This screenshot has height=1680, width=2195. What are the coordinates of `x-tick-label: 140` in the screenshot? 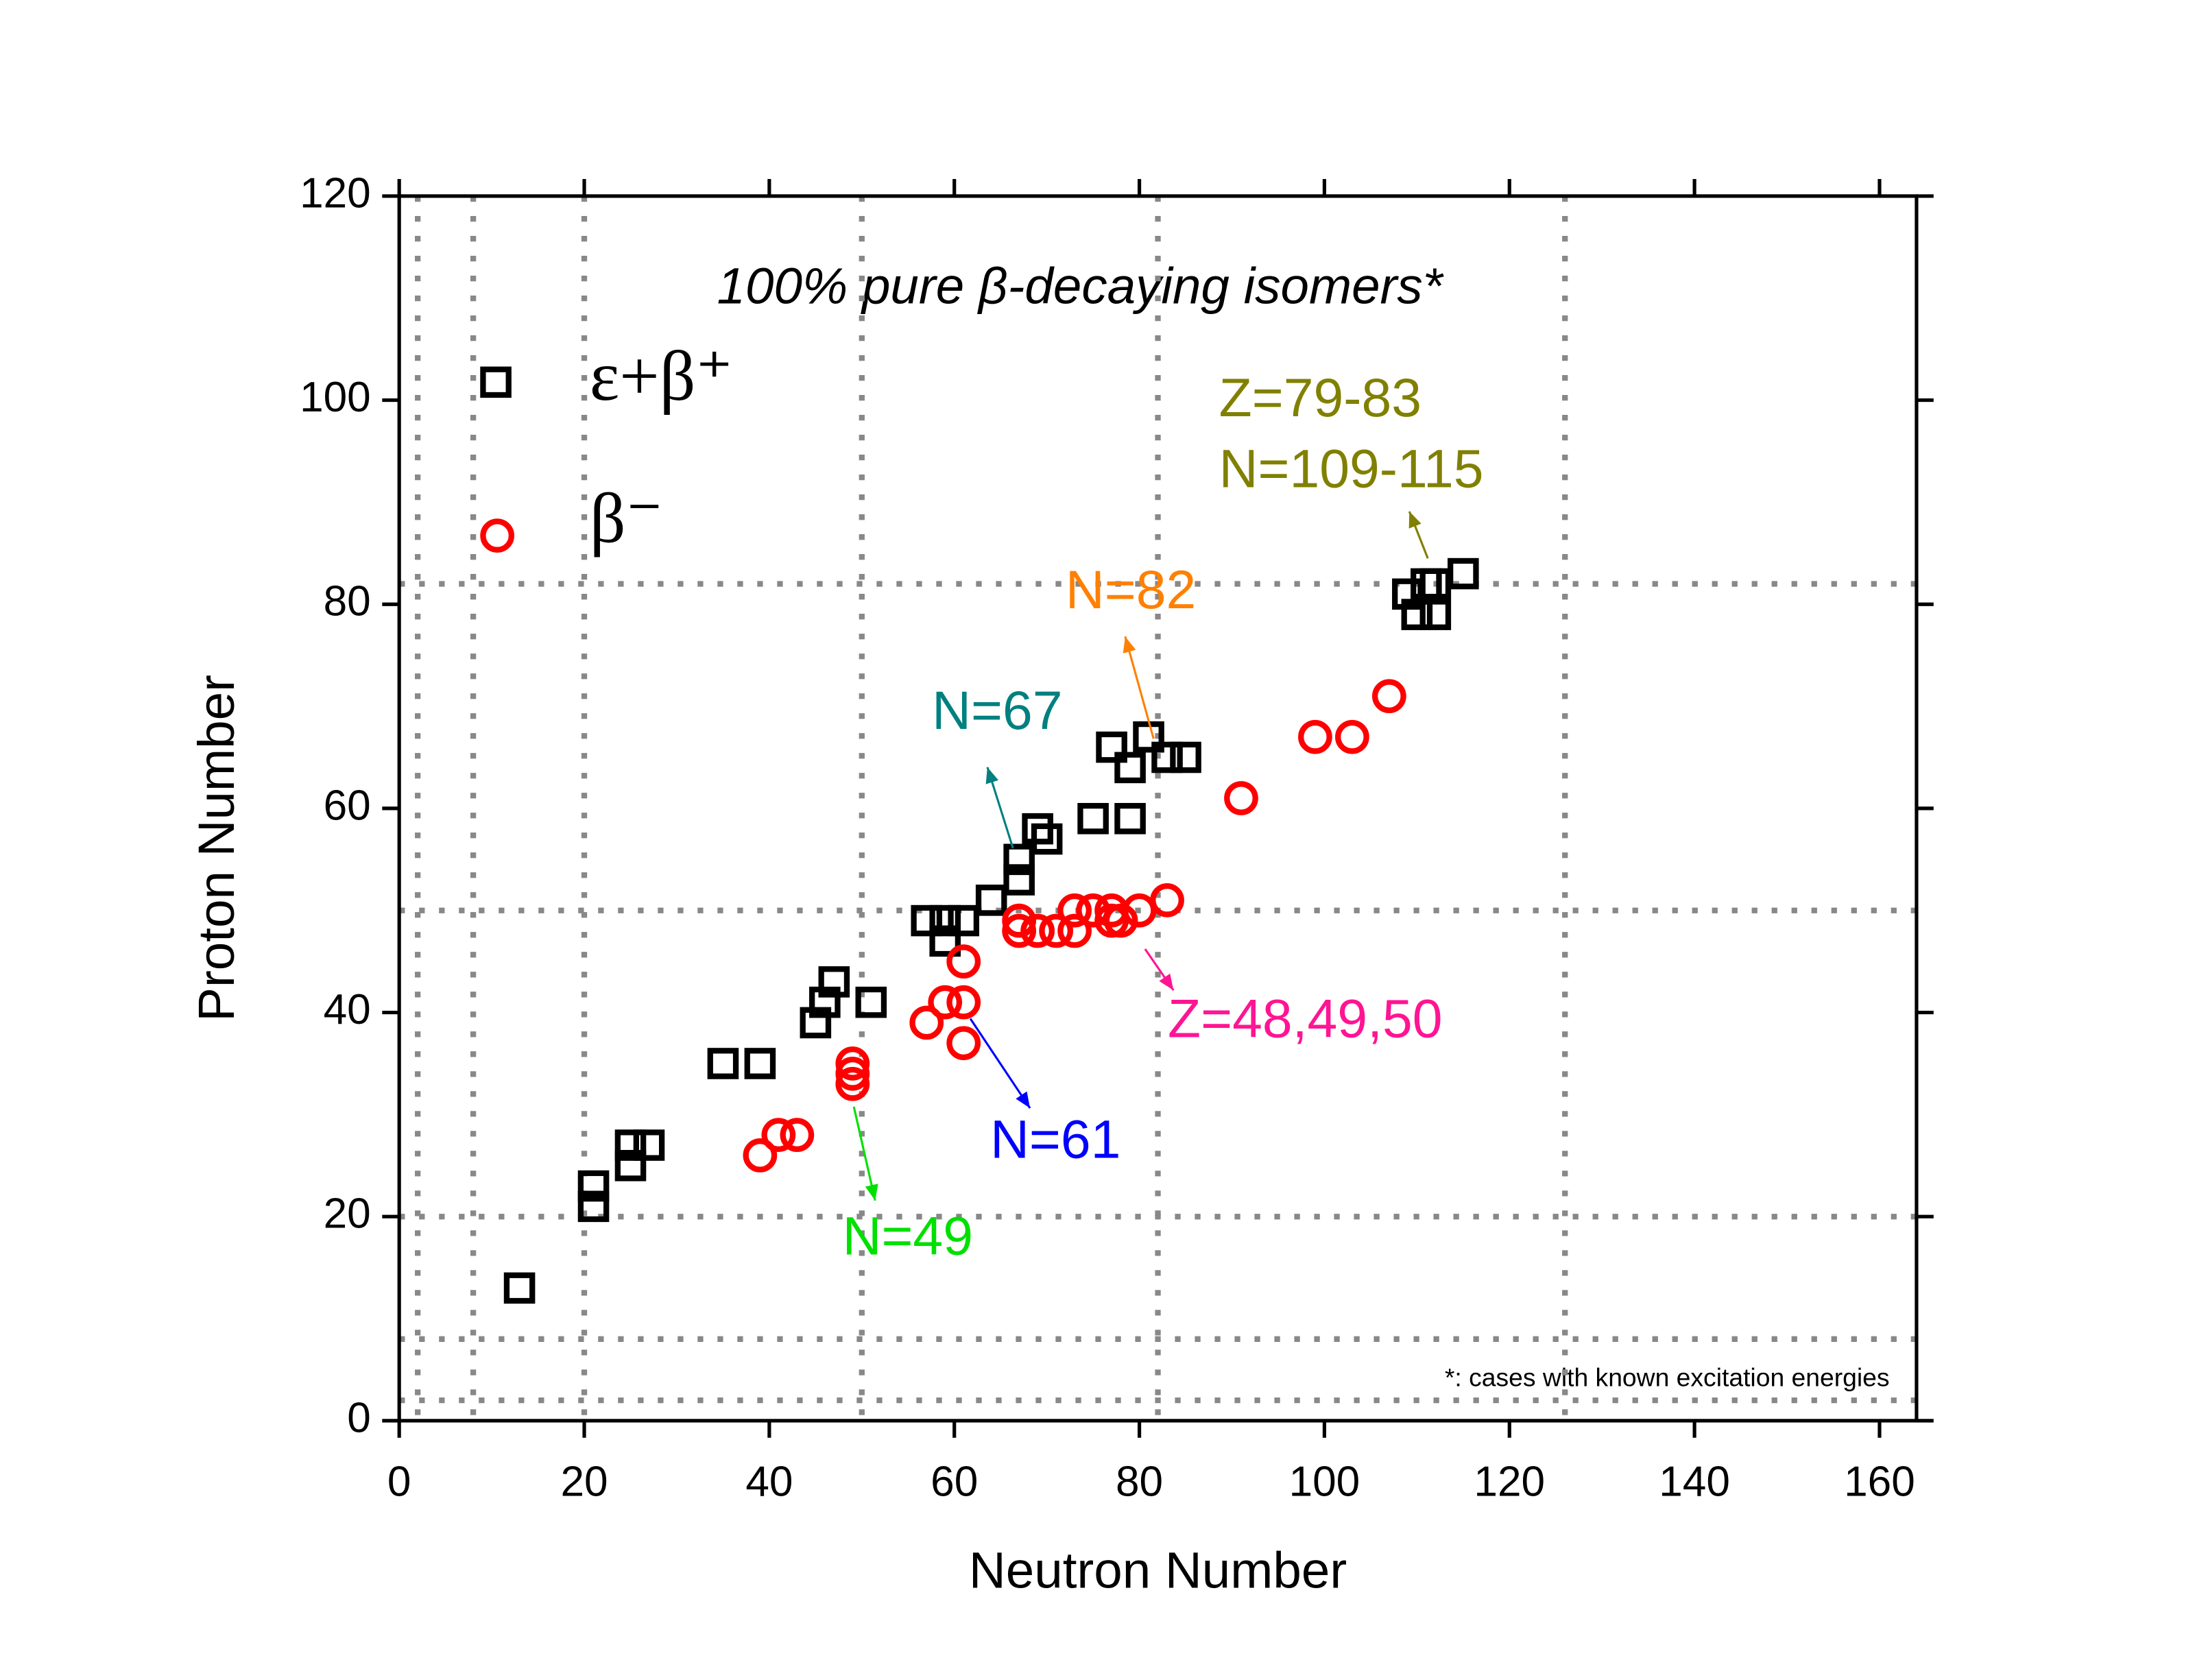 It's located at (1694, 1482).